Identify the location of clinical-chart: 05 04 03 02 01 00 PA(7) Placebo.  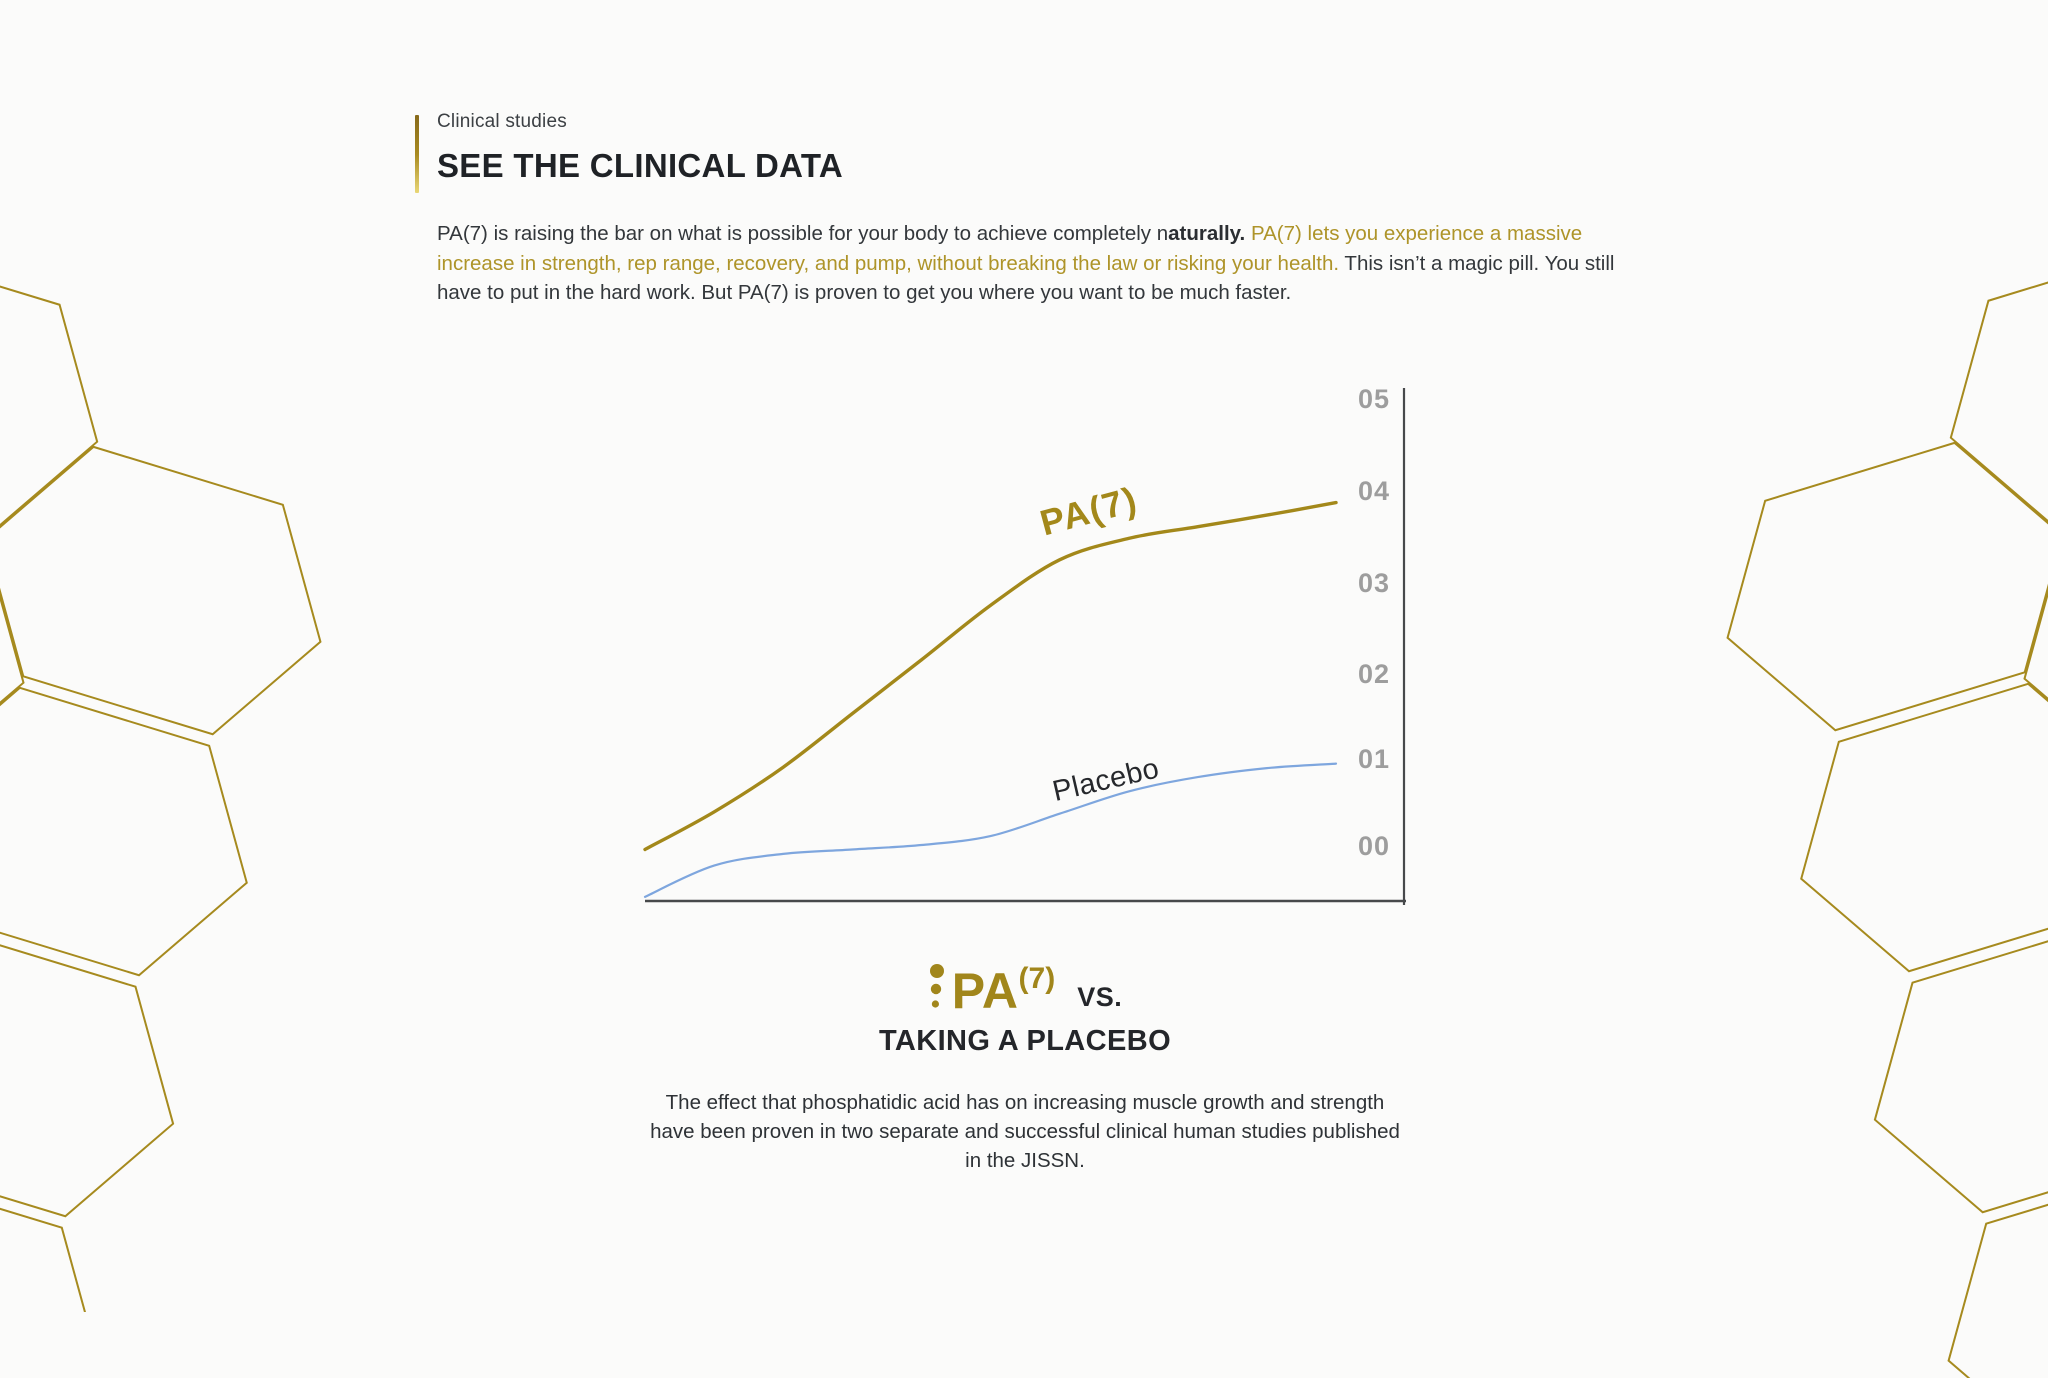
(1030, 648).